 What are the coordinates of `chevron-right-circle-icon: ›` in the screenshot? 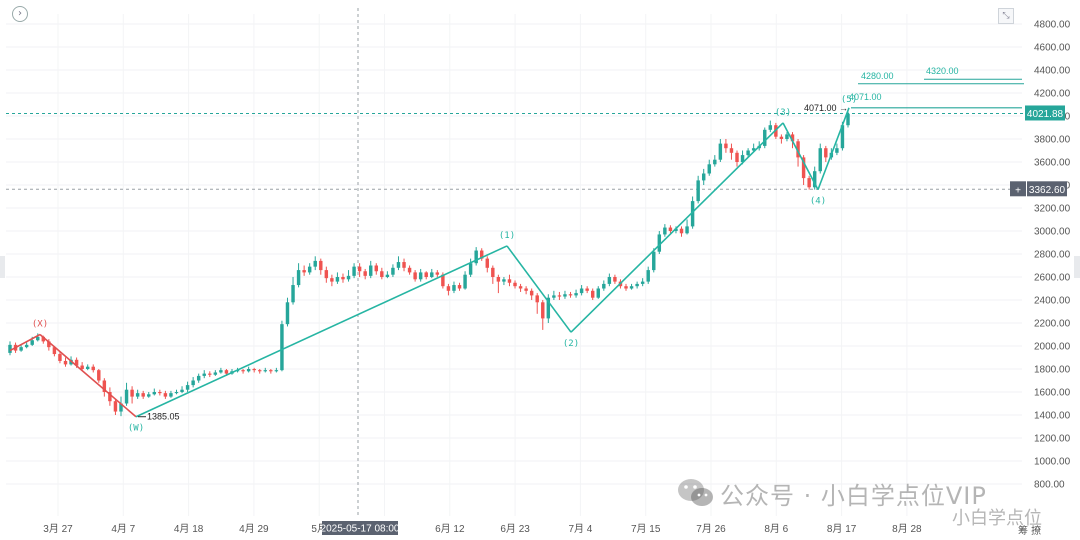 It's located at (20, 14).